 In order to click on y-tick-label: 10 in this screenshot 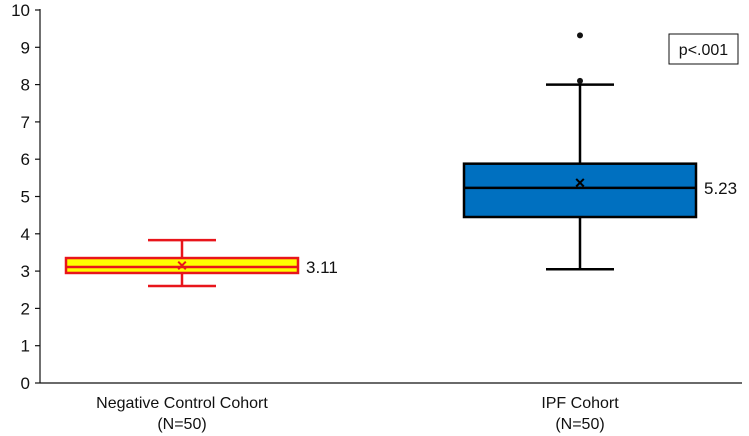, I will do `click(20, 10)`.